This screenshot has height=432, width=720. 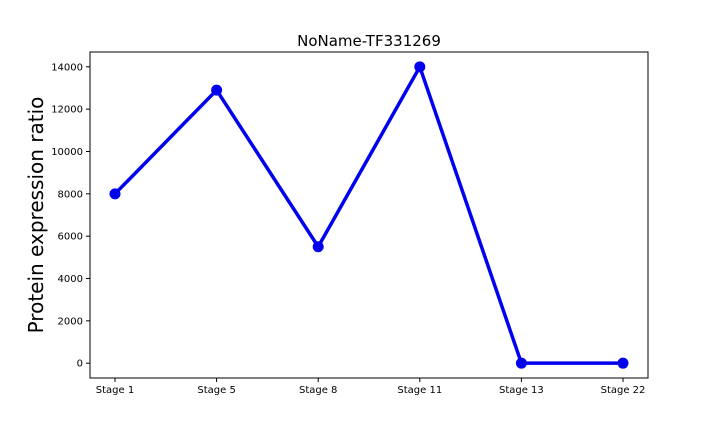 What do you see at coordinates (369, 41) in the screenshot?
I see `chart-title: NoName-TF331269` at bounding box center [369, 41].